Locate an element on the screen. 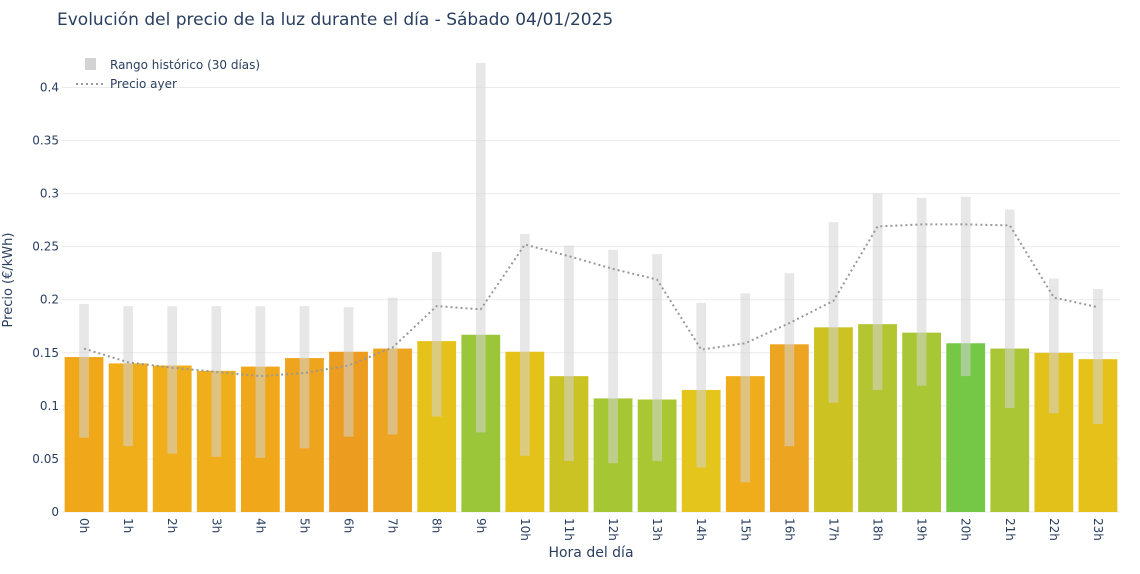 The height and width of the screenshot is (574, 1140). x-tick-label: 14h is located at coordinates (701, 529).